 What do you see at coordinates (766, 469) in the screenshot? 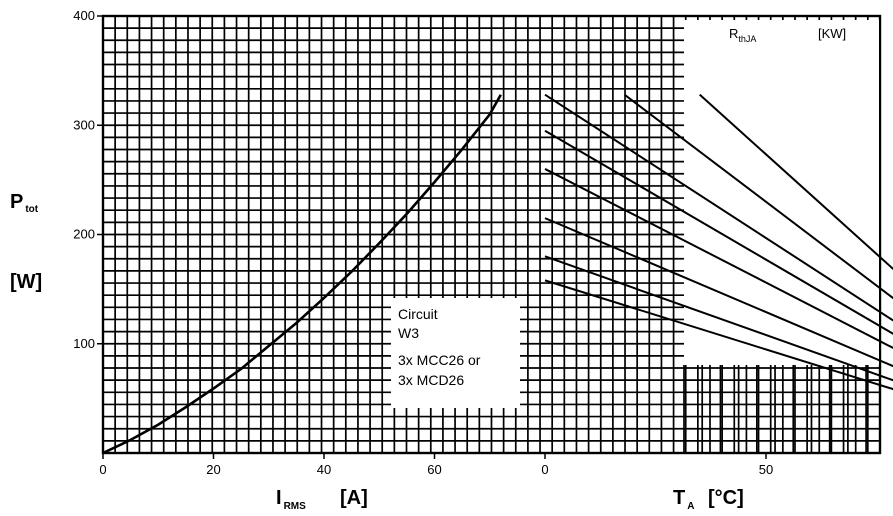
I see `x-tick-label-right: 50` at bounding box center [766, 469].